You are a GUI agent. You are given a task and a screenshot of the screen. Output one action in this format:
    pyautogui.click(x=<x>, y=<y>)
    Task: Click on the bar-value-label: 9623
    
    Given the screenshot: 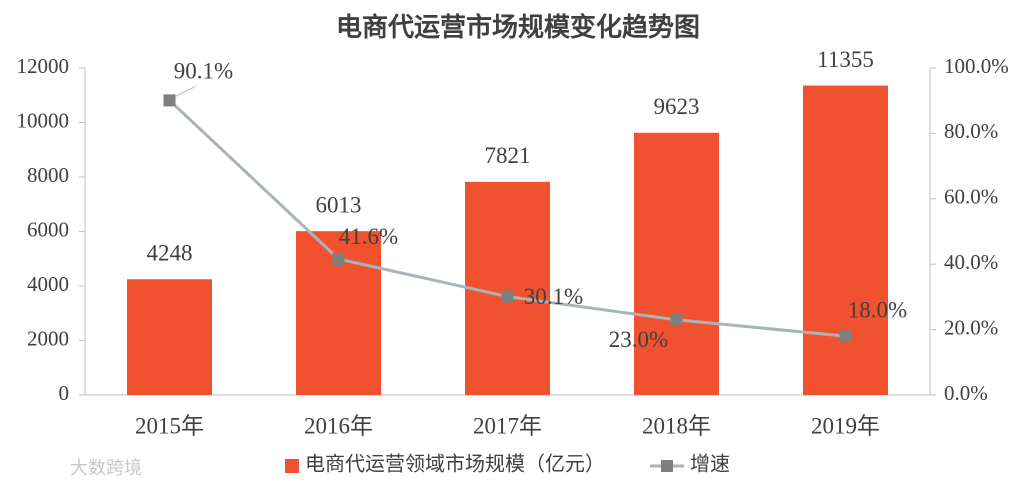 What is the action you would take?
    pyautogui.click(x=677, y=106)
    